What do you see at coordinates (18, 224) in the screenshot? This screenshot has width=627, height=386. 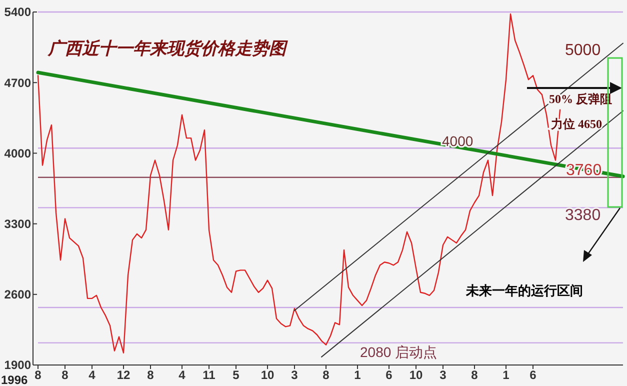 I see `y-tick-label: 3300` at bounding box center [18, 224].